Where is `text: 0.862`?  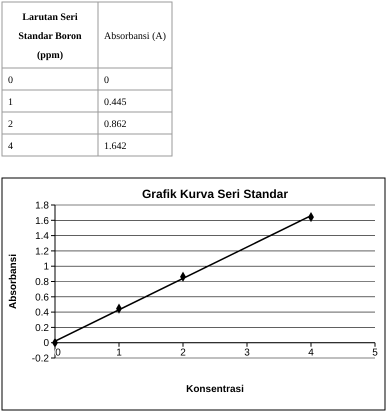
text: 0.862 is located at coordinates (115, 124).